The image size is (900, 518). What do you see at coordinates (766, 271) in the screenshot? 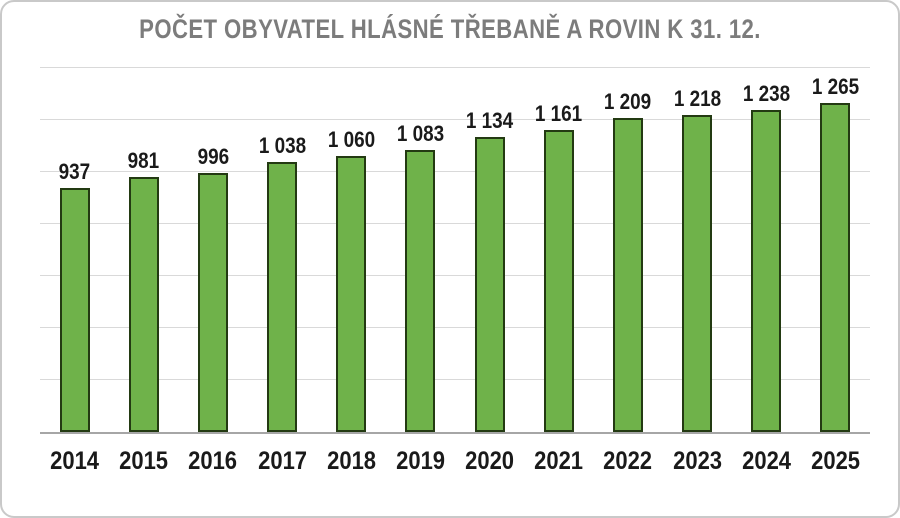
I see `bar-2024` at bounding box center [766, 271].